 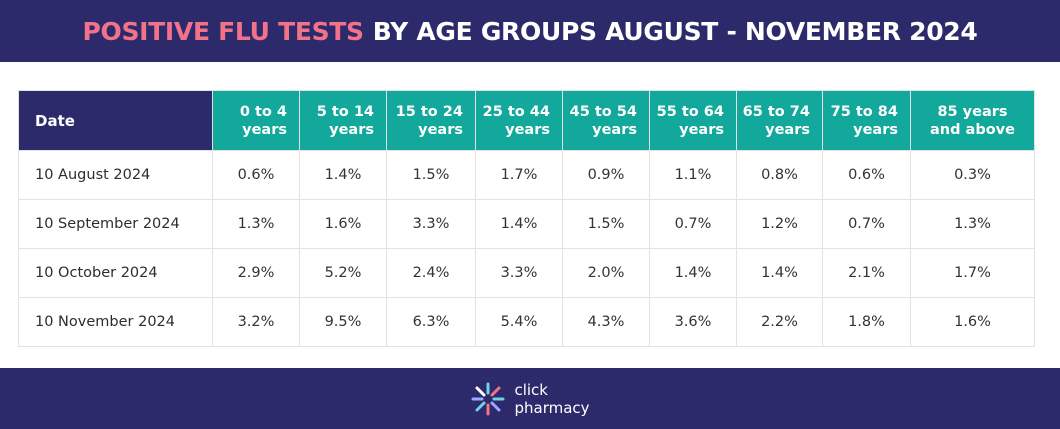 What do you see at coordinates (972, 129) in the screenshot?
I see `header-line: and above` at bounding box center [972, 129].